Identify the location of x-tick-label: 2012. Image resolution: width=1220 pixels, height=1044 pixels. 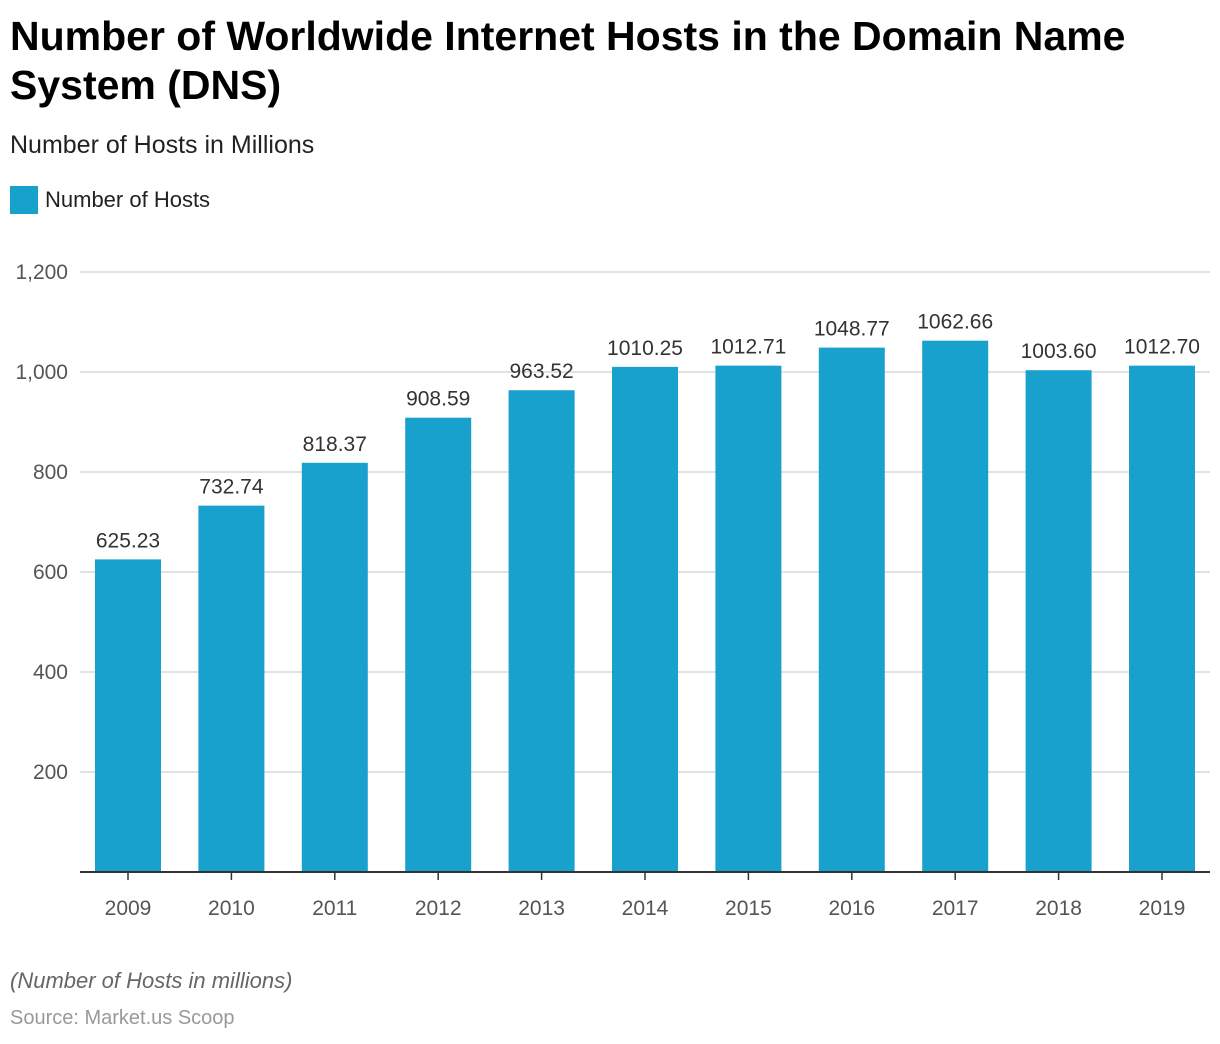
(438, 908).